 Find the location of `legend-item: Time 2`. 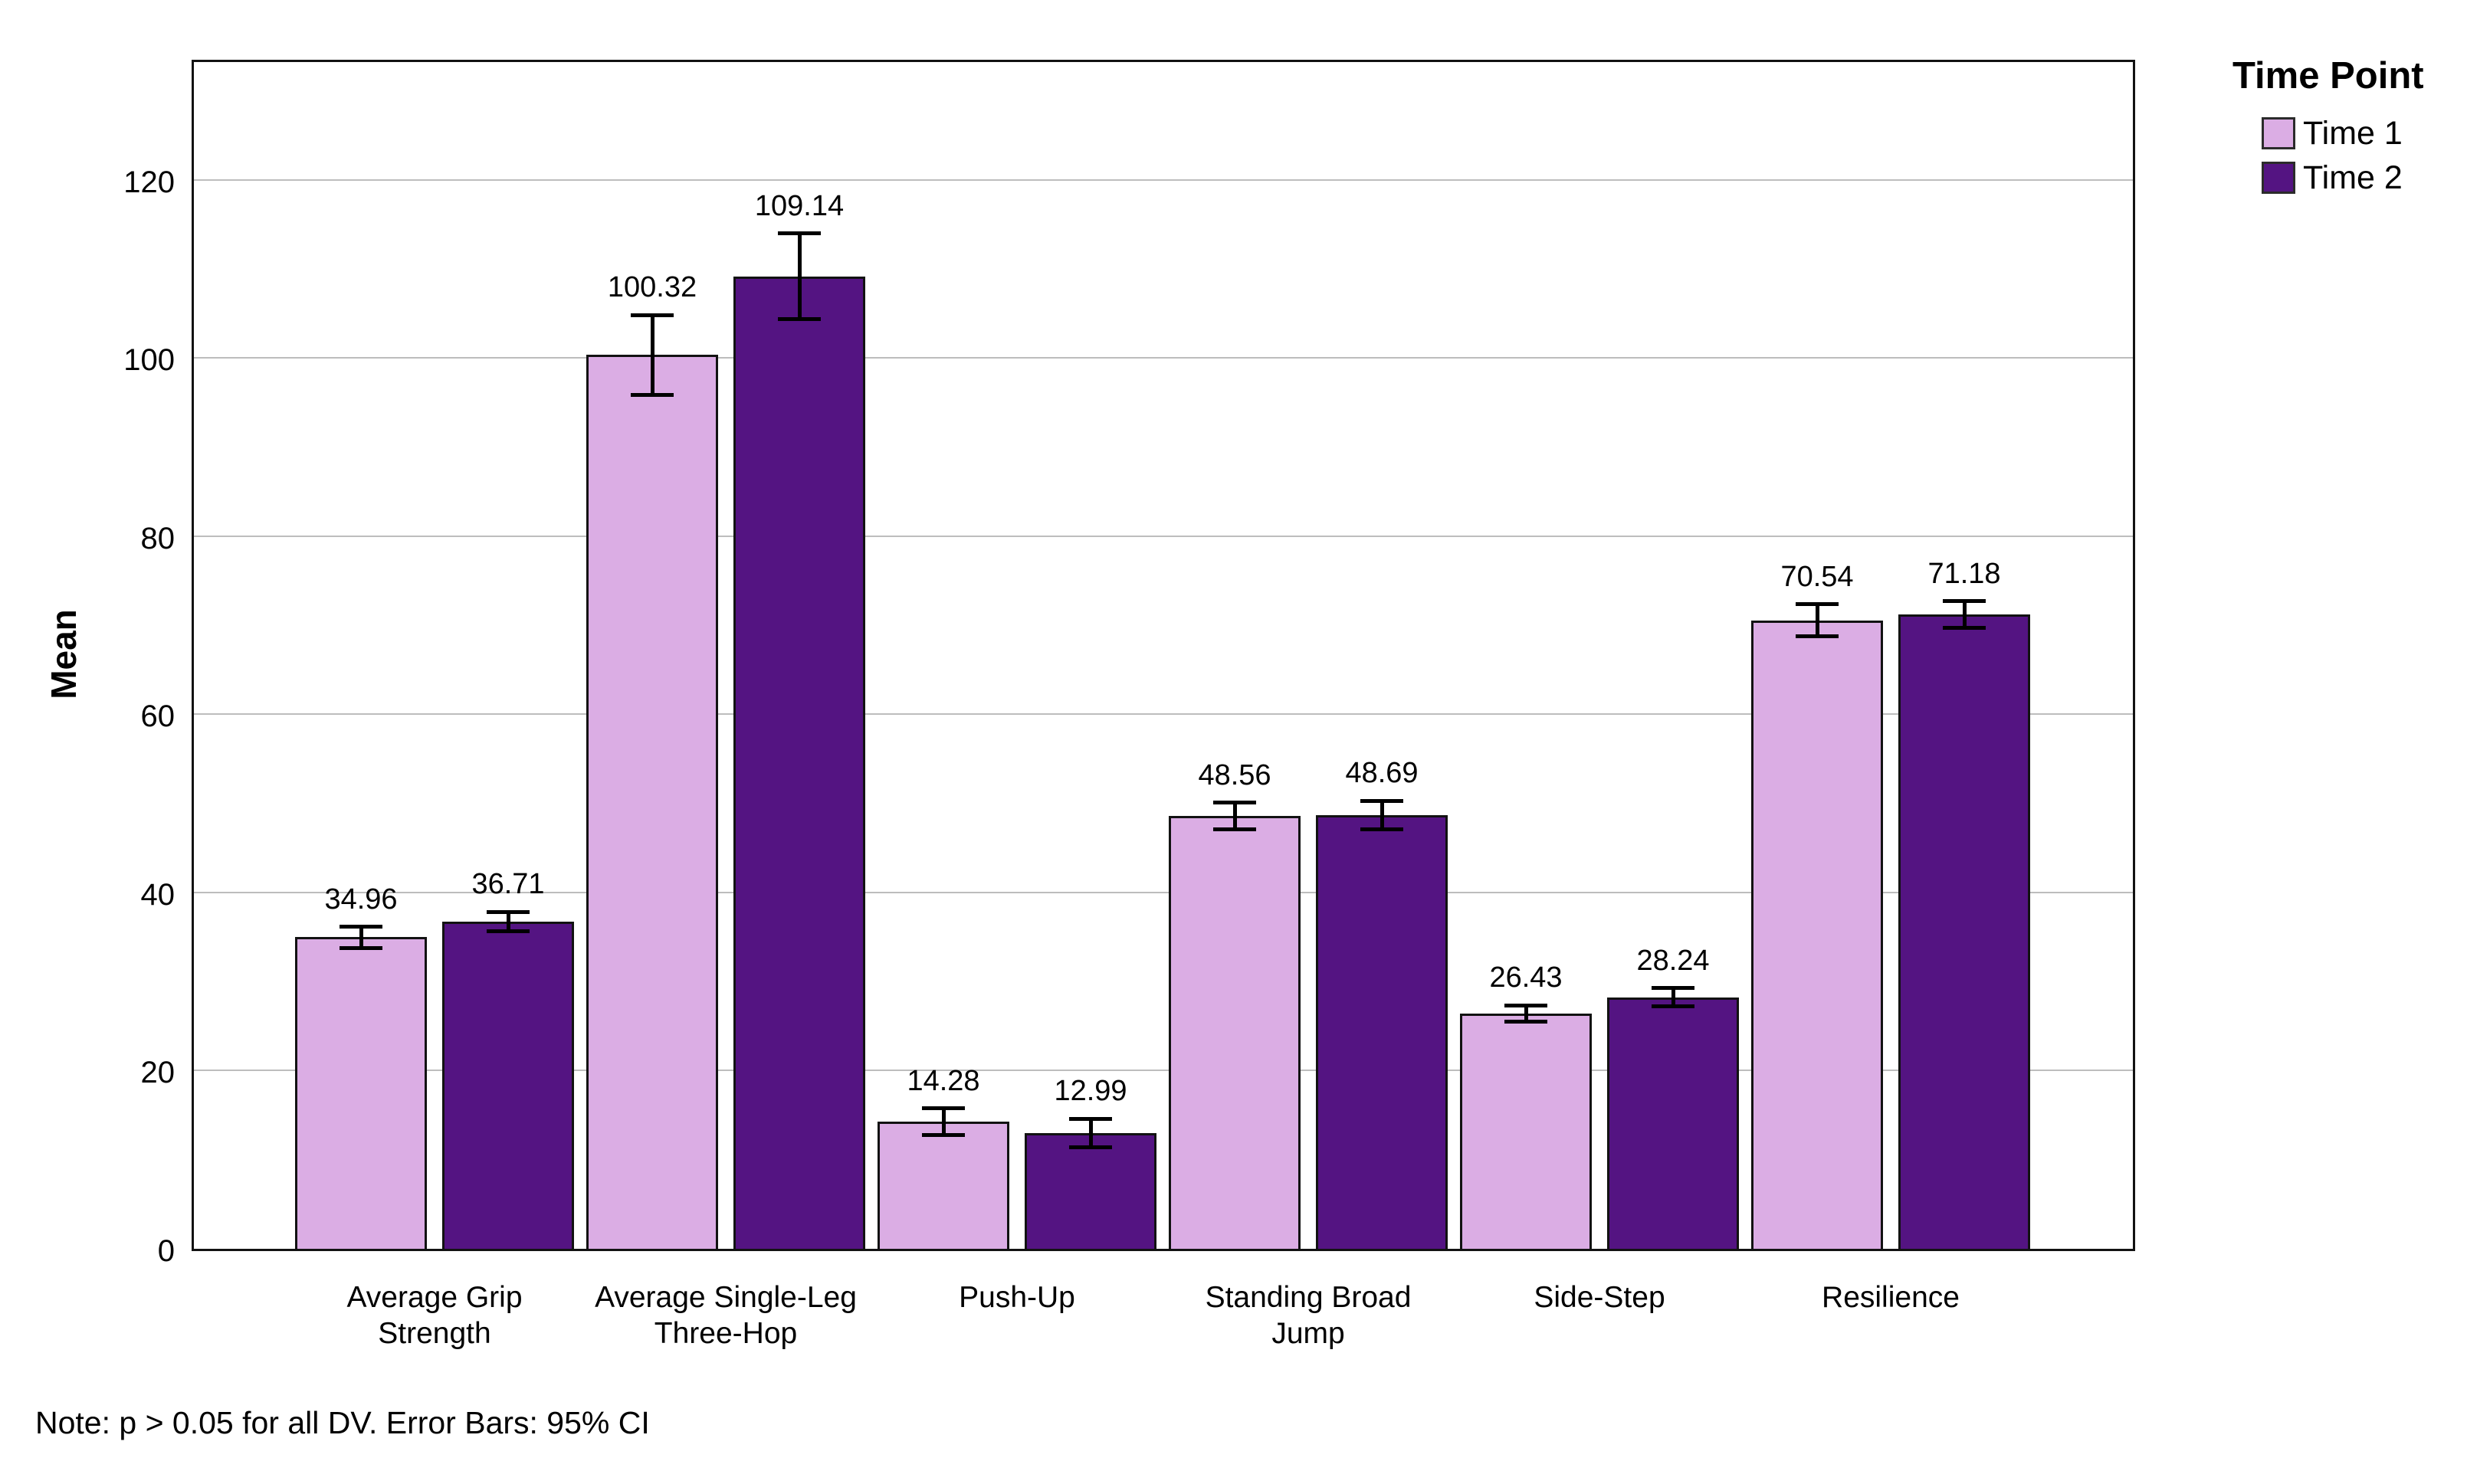

legend-item: Time 2 is located at coordinates (2343, 177).